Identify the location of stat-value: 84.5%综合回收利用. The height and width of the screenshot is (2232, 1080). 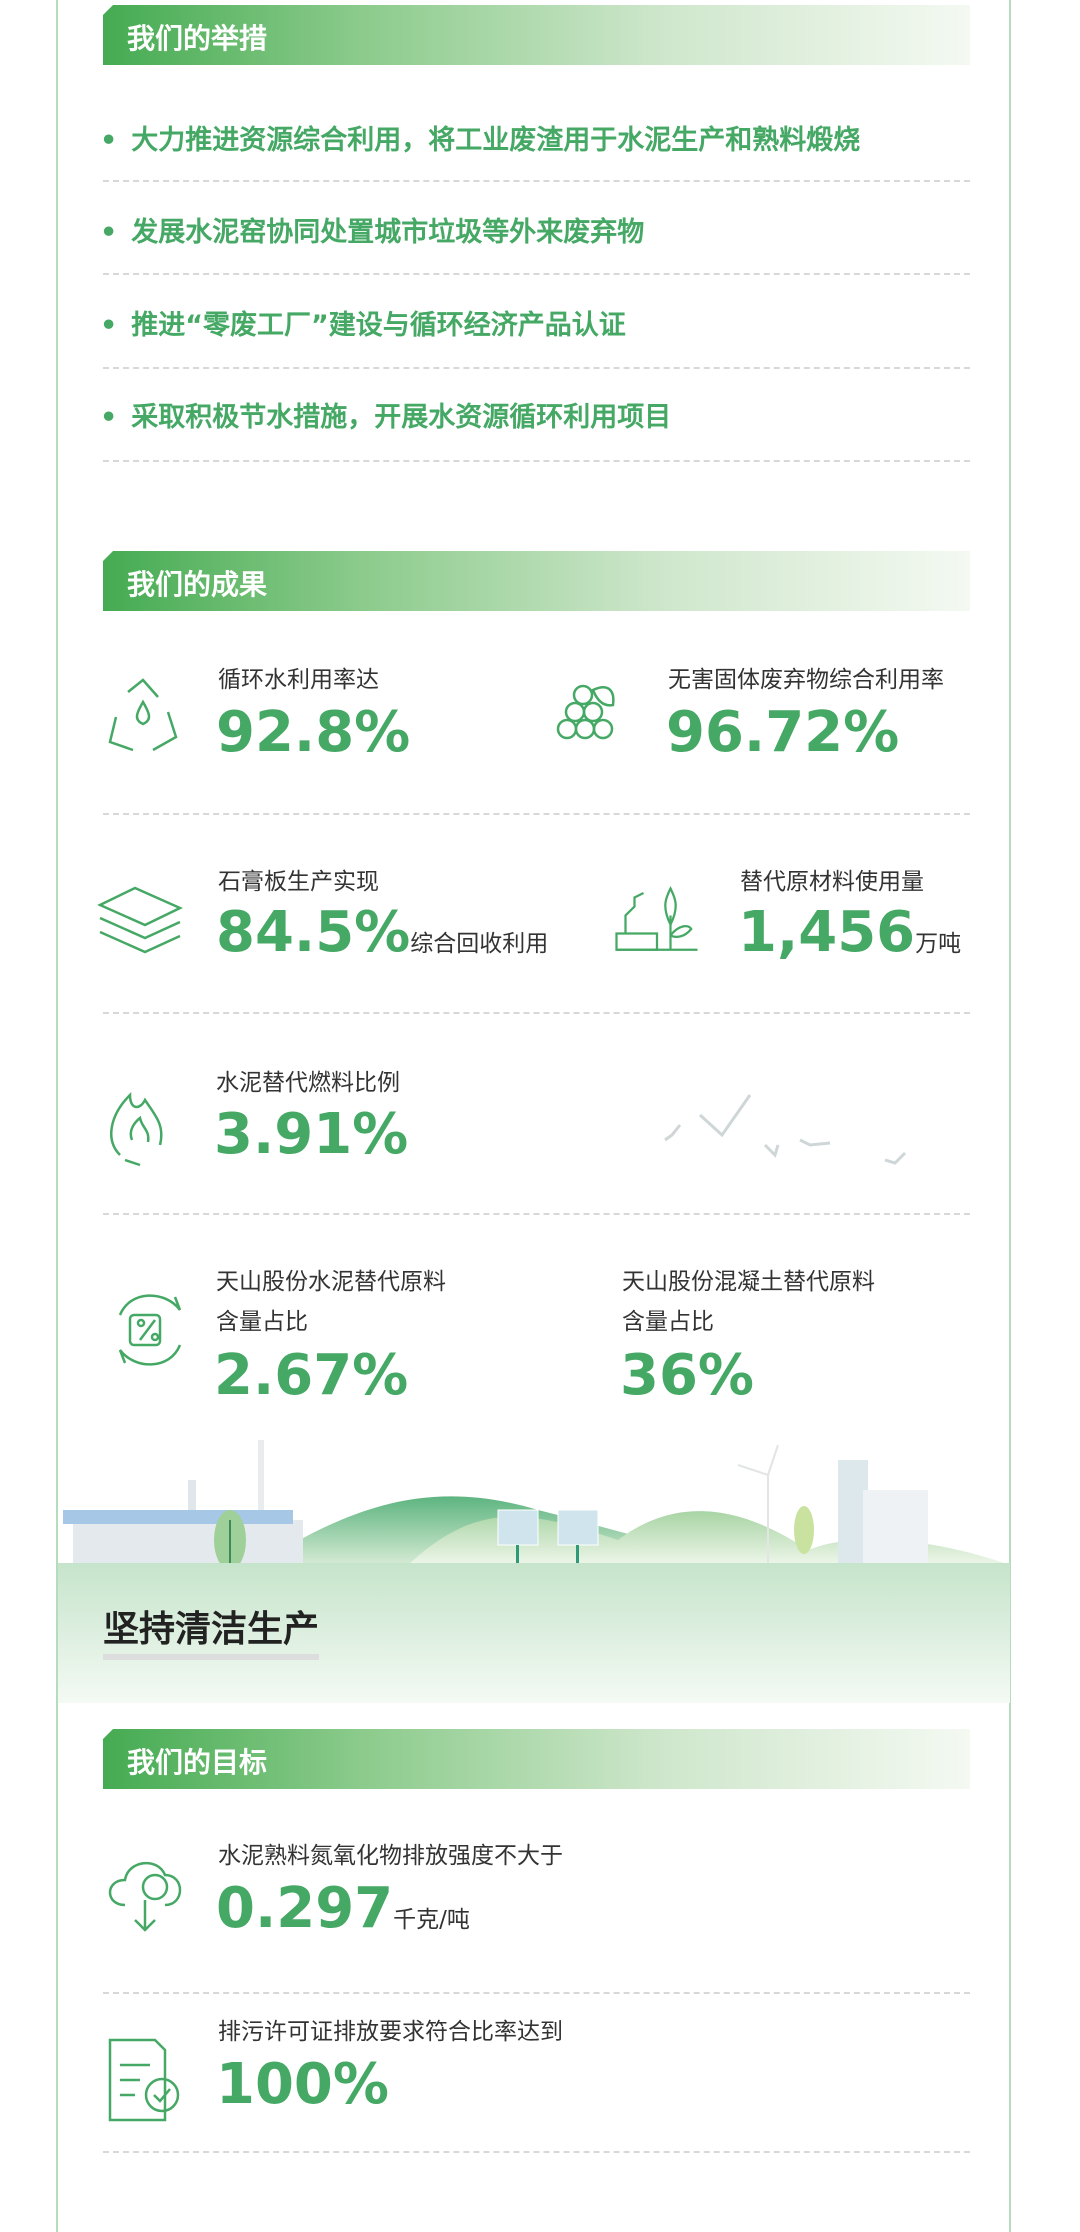
(382, 932).